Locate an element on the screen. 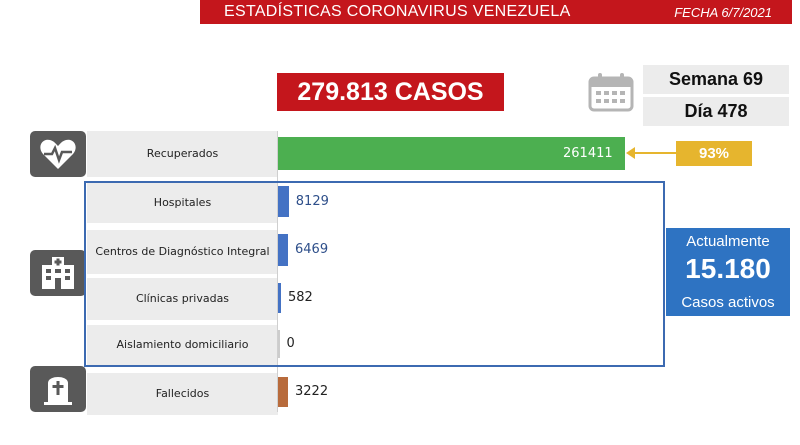  recovered-percent-badge: 93% is located at coordinates (714, 153).